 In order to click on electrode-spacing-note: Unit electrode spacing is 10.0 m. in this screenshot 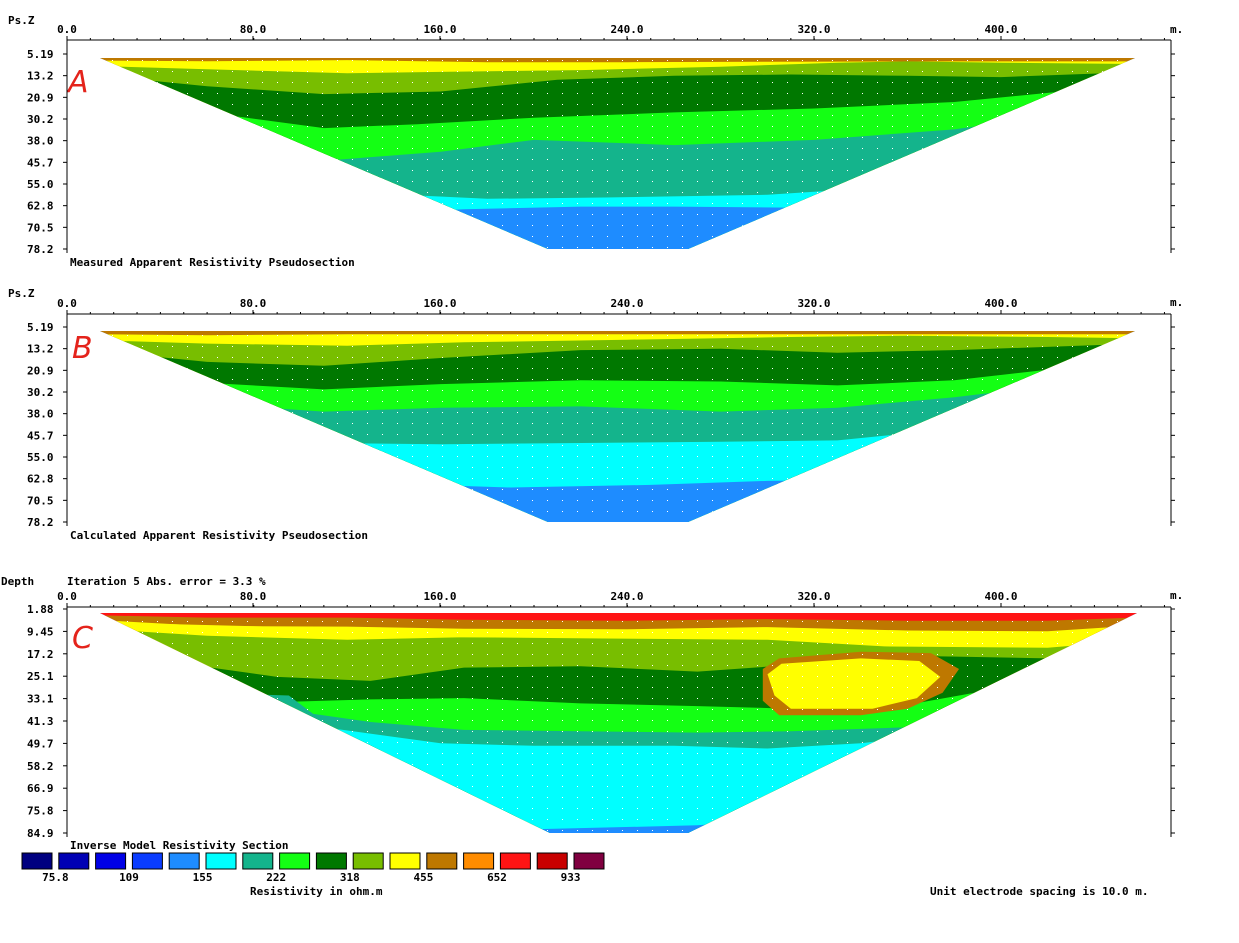, I will do `click(1039, 891)`.